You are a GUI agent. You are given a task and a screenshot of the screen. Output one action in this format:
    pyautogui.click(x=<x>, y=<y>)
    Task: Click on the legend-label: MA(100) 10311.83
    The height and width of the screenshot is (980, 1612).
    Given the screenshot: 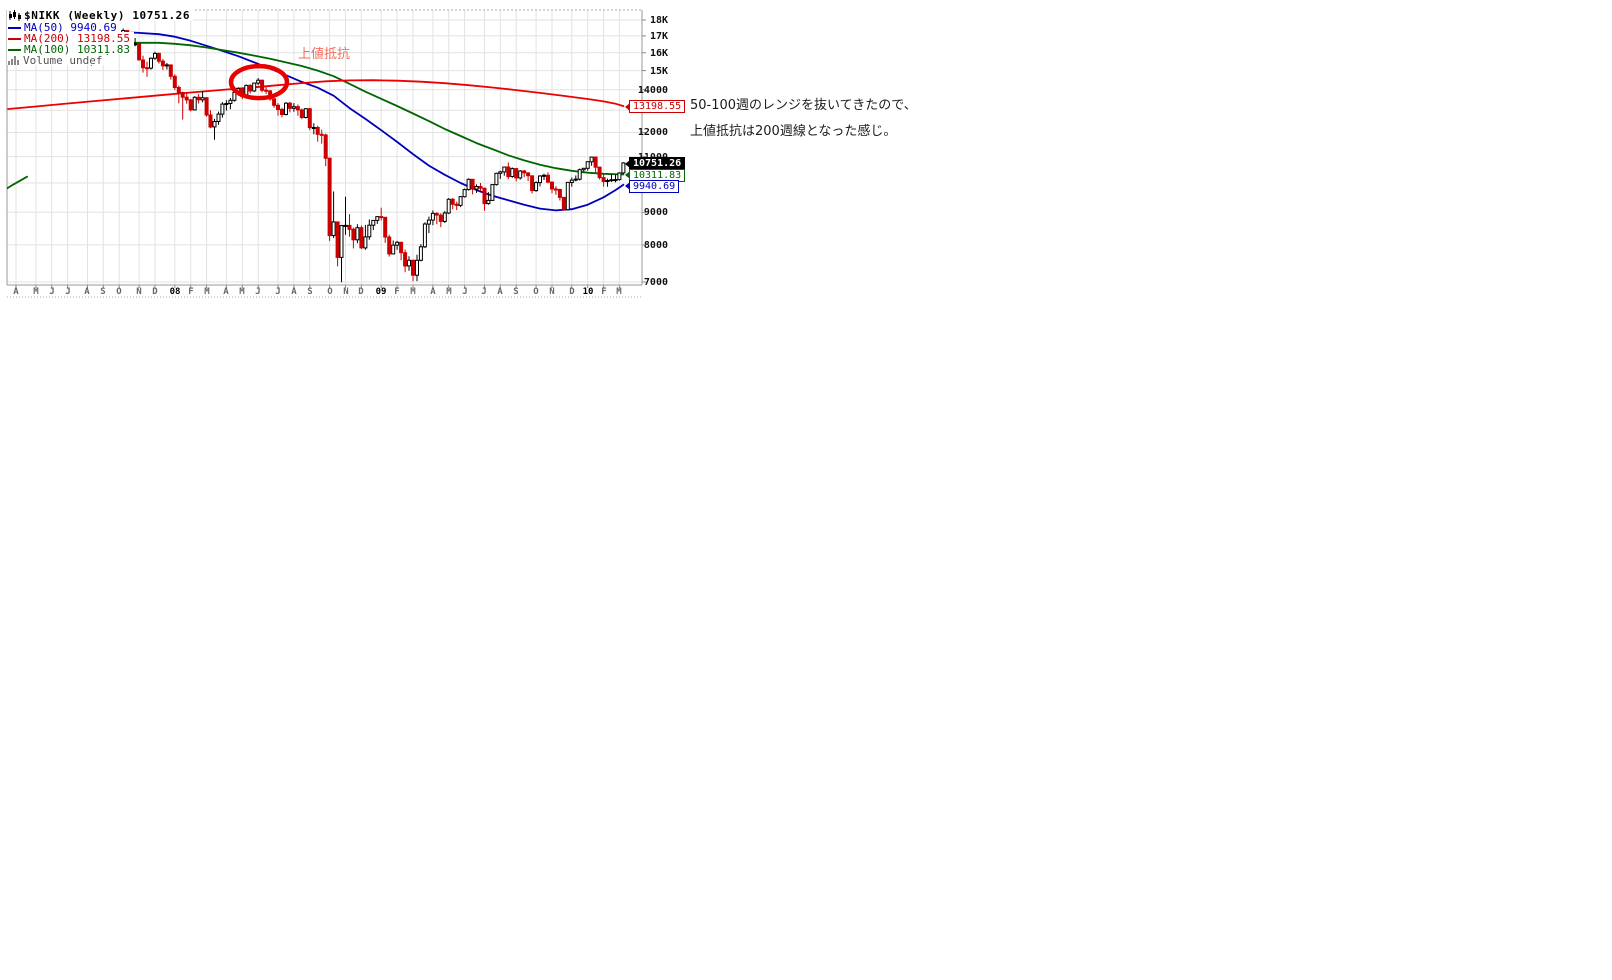 What is the action you would take?
    pyautogui.click(x=77, y=49)
    